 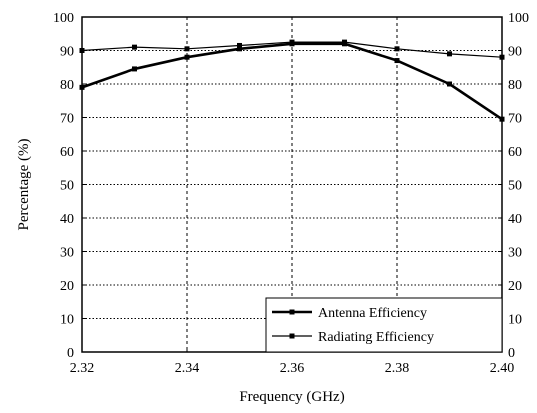 I want to click on legend-label: Radiating Efficiency, so click(x=376, y=337).